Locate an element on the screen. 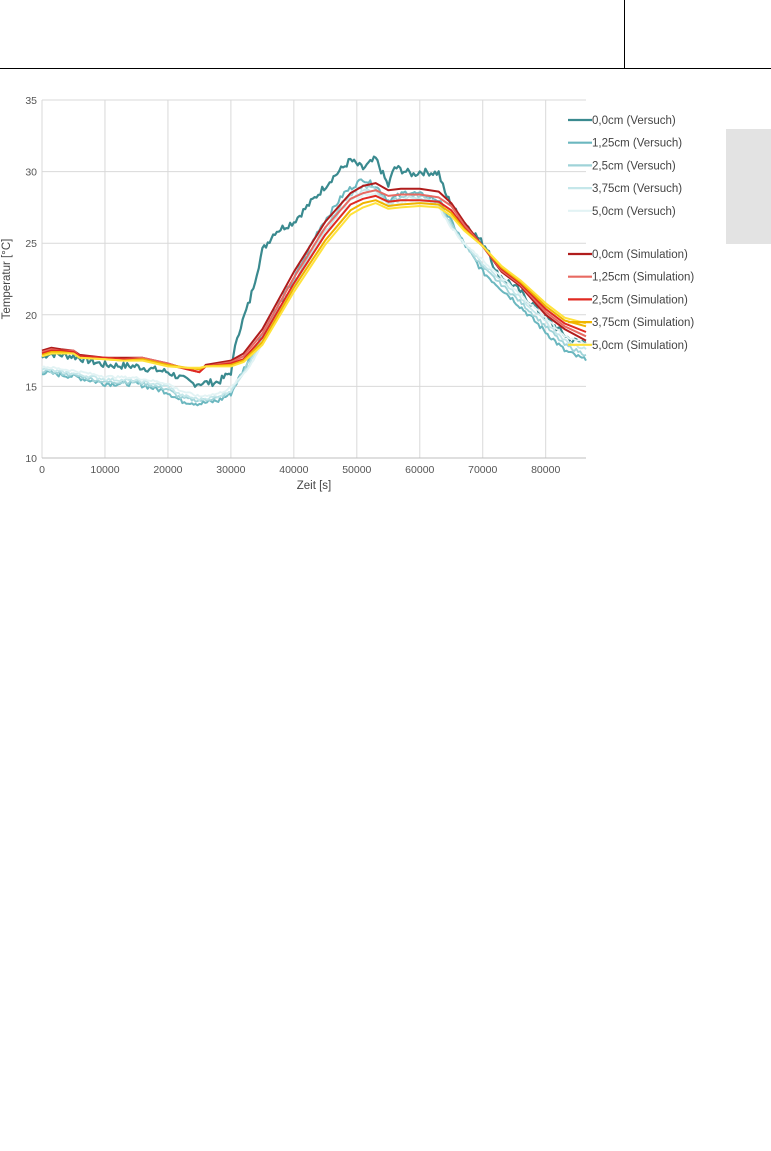 The image size is (771, 1151). y-tick-label: 10 is located at coordinates (31, 459).